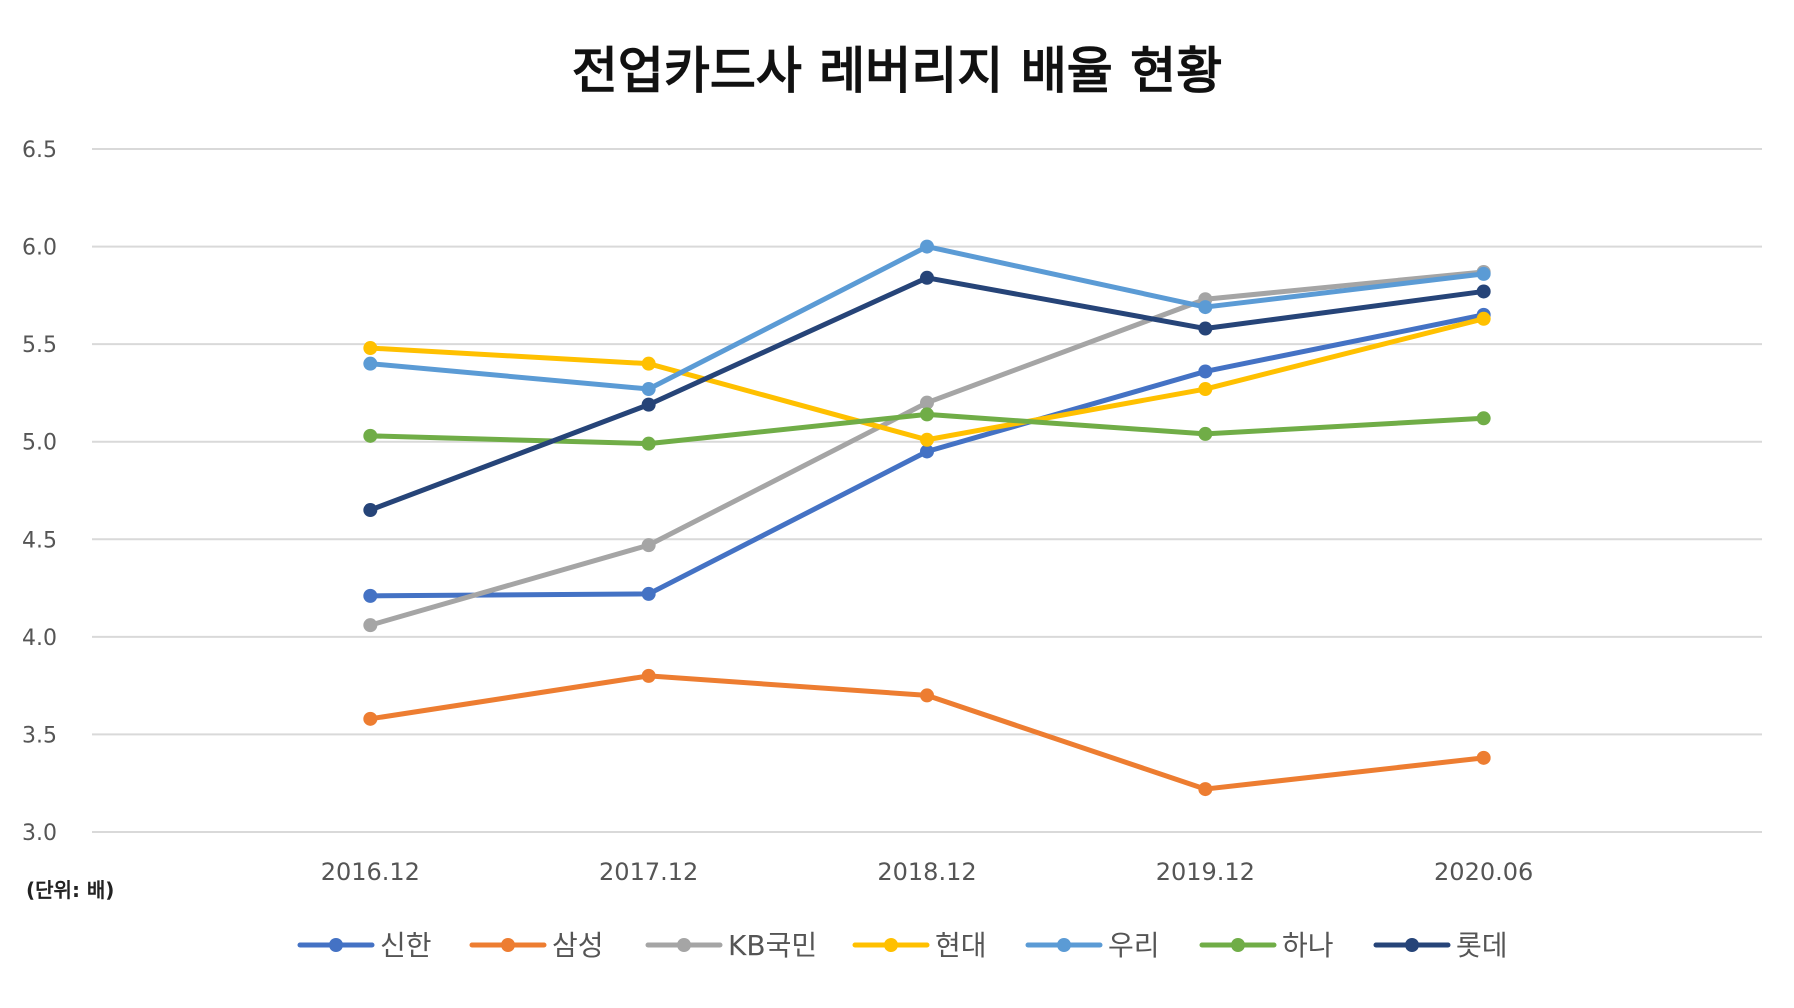  I want to click on y-tick-label: 6.0, so click(39, 248).